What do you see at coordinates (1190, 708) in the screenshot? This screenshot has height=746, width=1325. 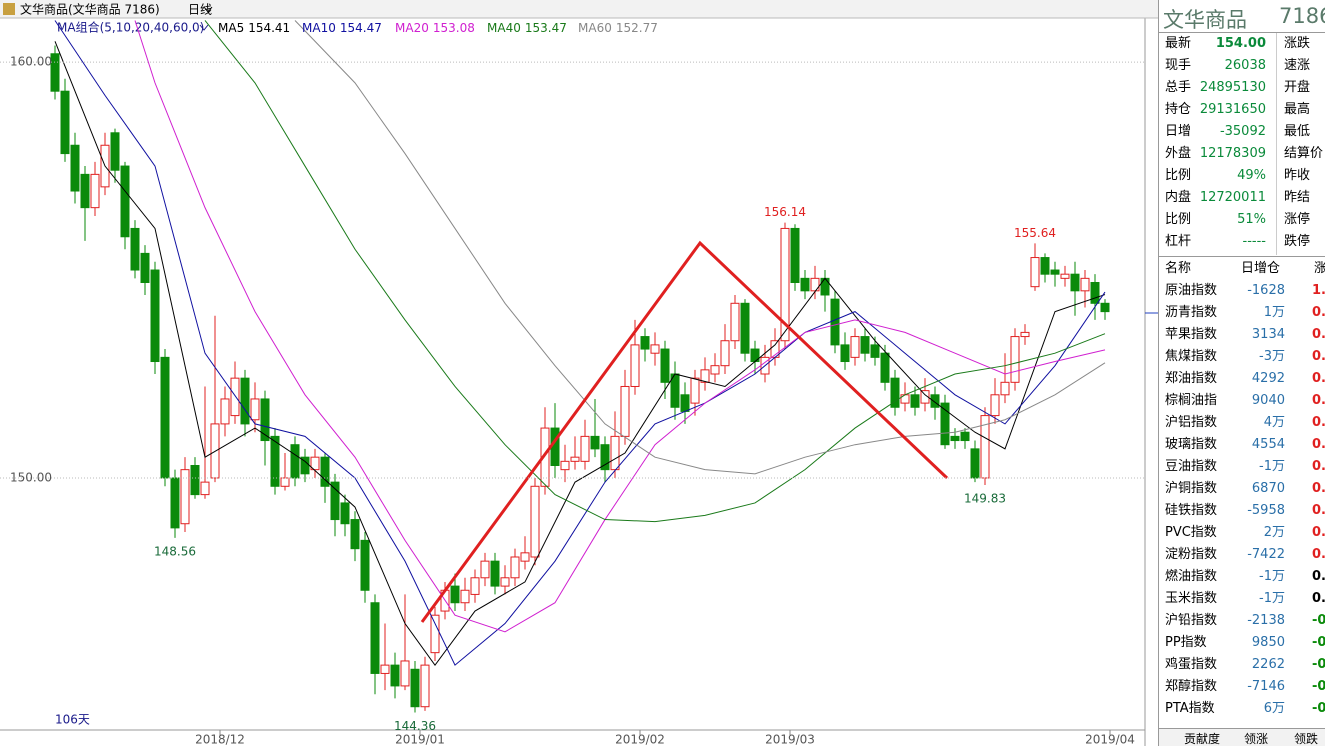 I see `item-name: PTA指数` at bounding box center [1190, 708].